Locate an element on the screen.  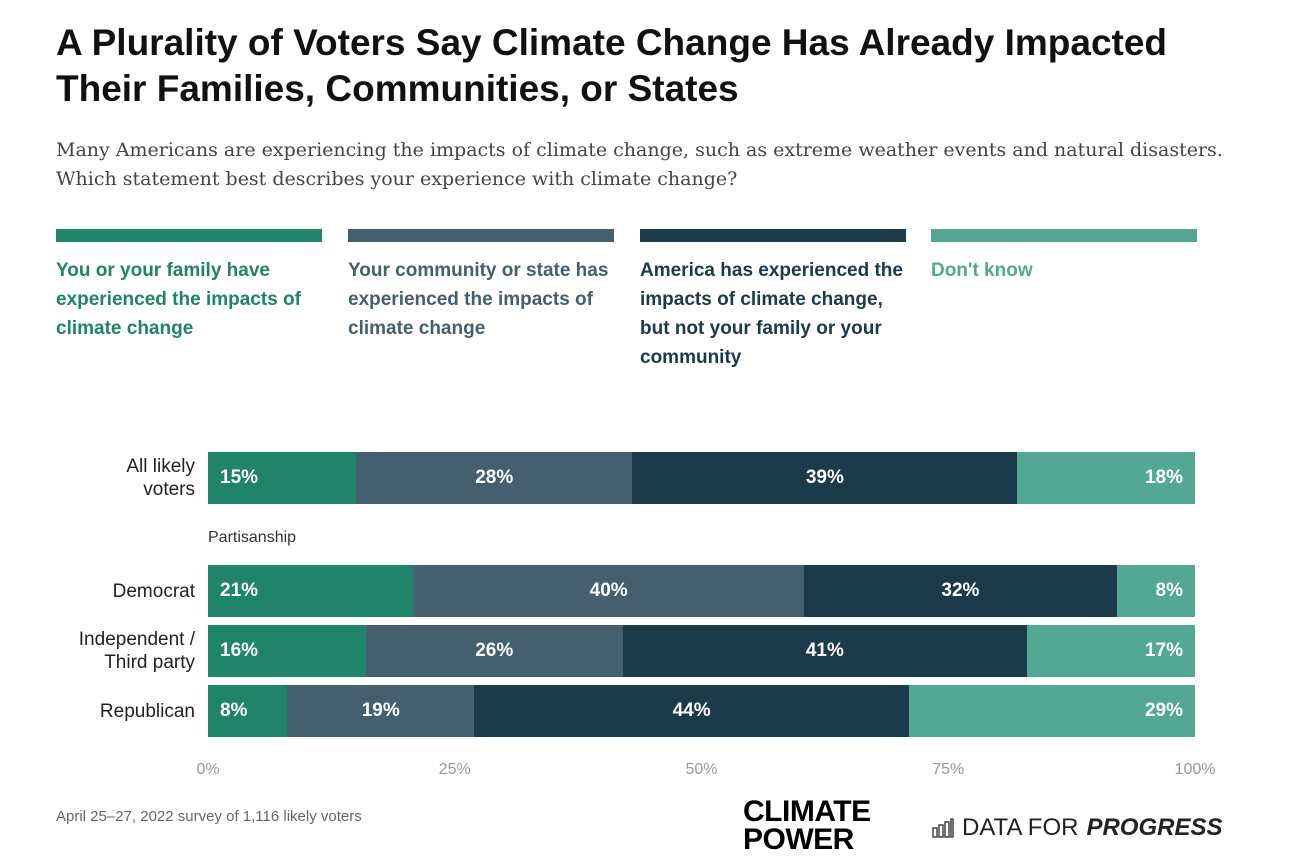
data-label: 21% is located at coordinates (239, 590).